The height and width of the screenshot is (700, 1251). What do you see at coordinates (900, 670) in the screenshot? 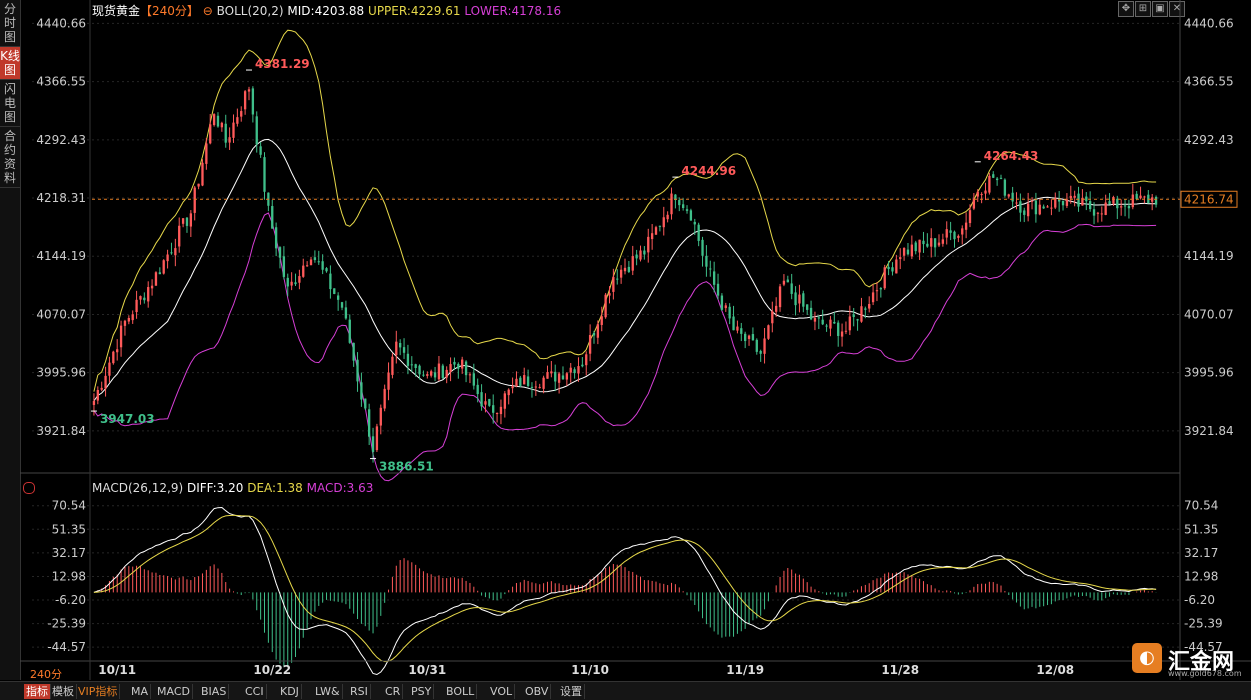
I see `date-tick: 11/28` at bounding box center [900, 670].